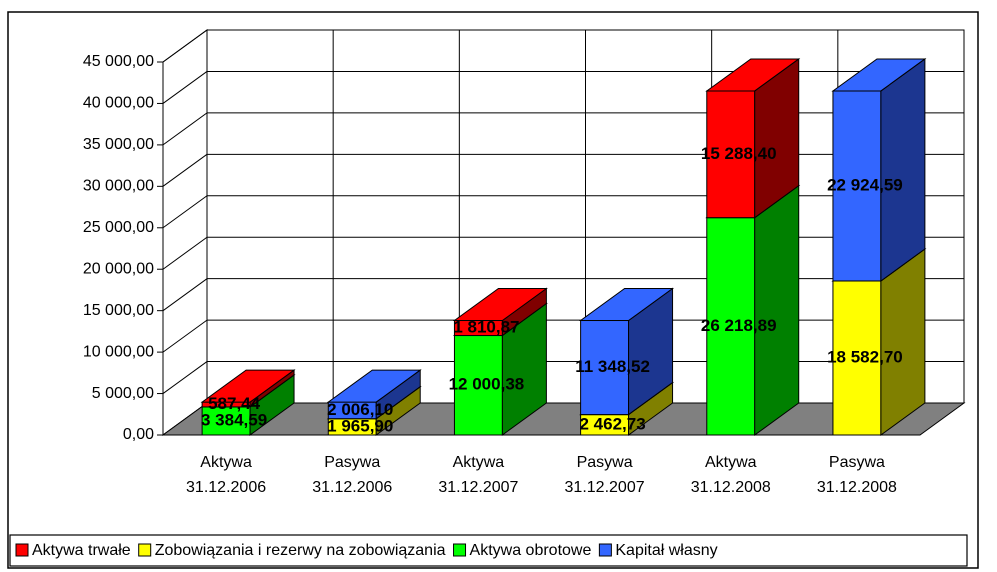  What do you see at coordinates (118, 310) in the screenshot?
I see `y-tick-label: 15 000,00` at bounding box center [118, 310].